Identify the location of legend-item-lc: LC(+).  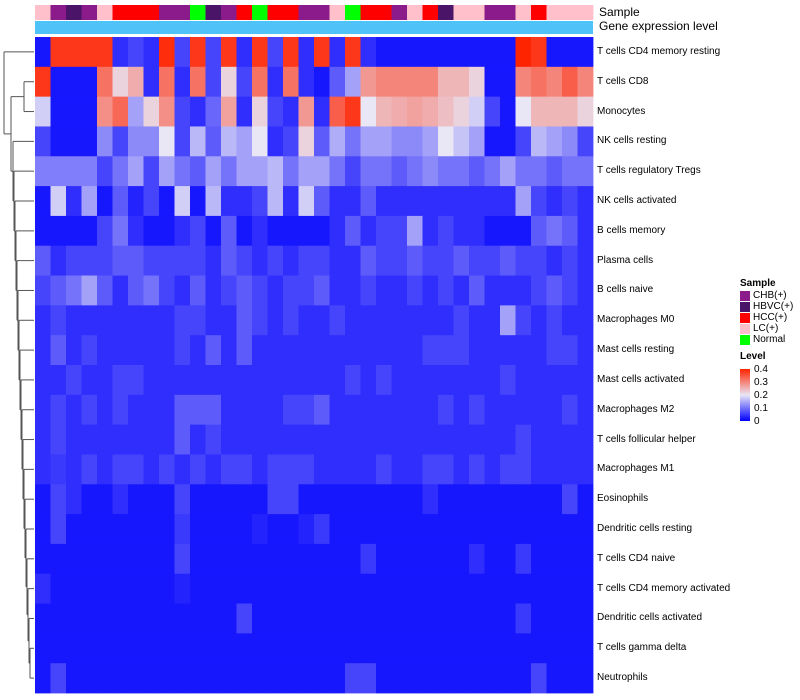
(770, 328).